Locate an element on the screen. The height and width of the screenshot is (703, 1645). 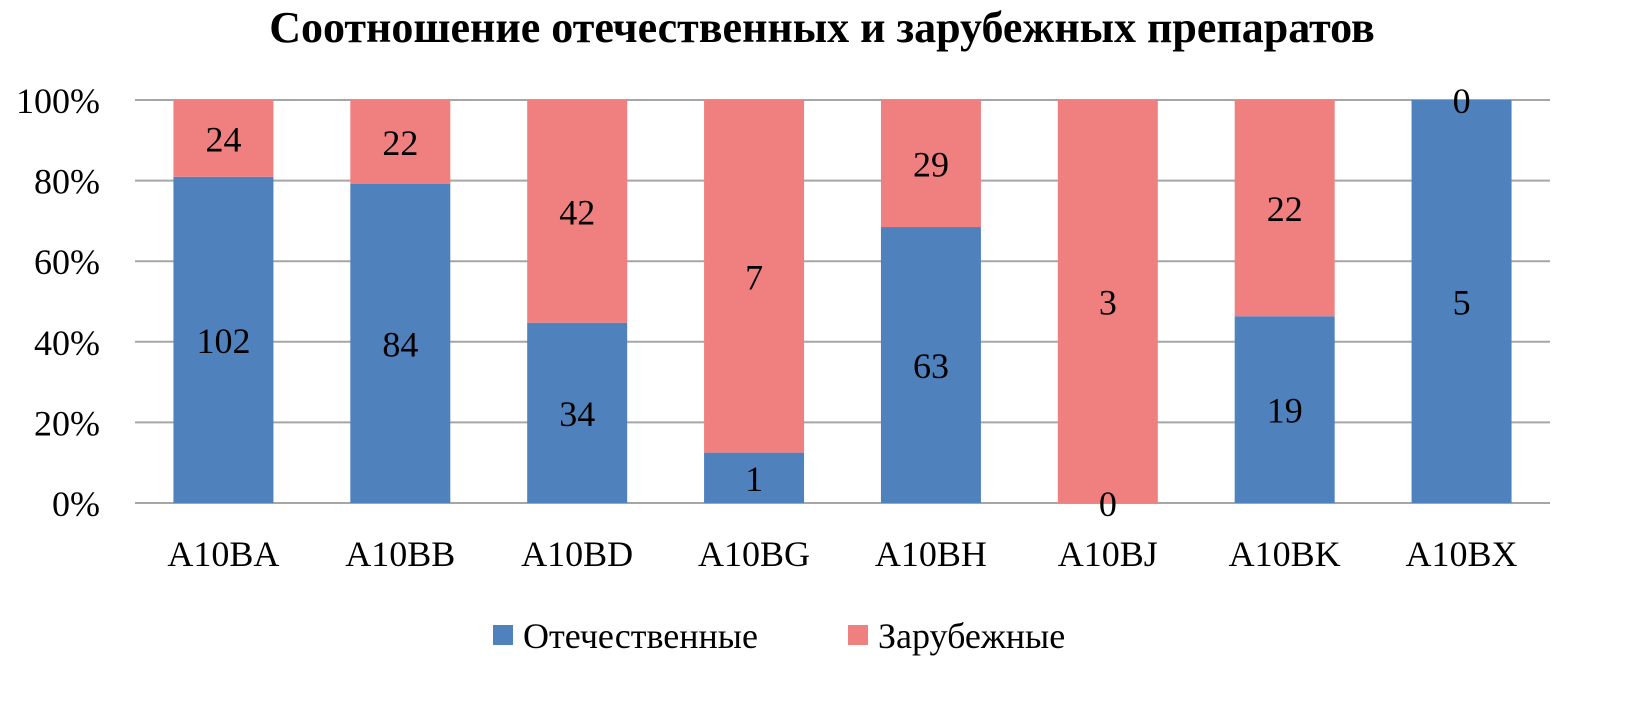
x-tick-label: A10BA is located at coordinates (223, 554).